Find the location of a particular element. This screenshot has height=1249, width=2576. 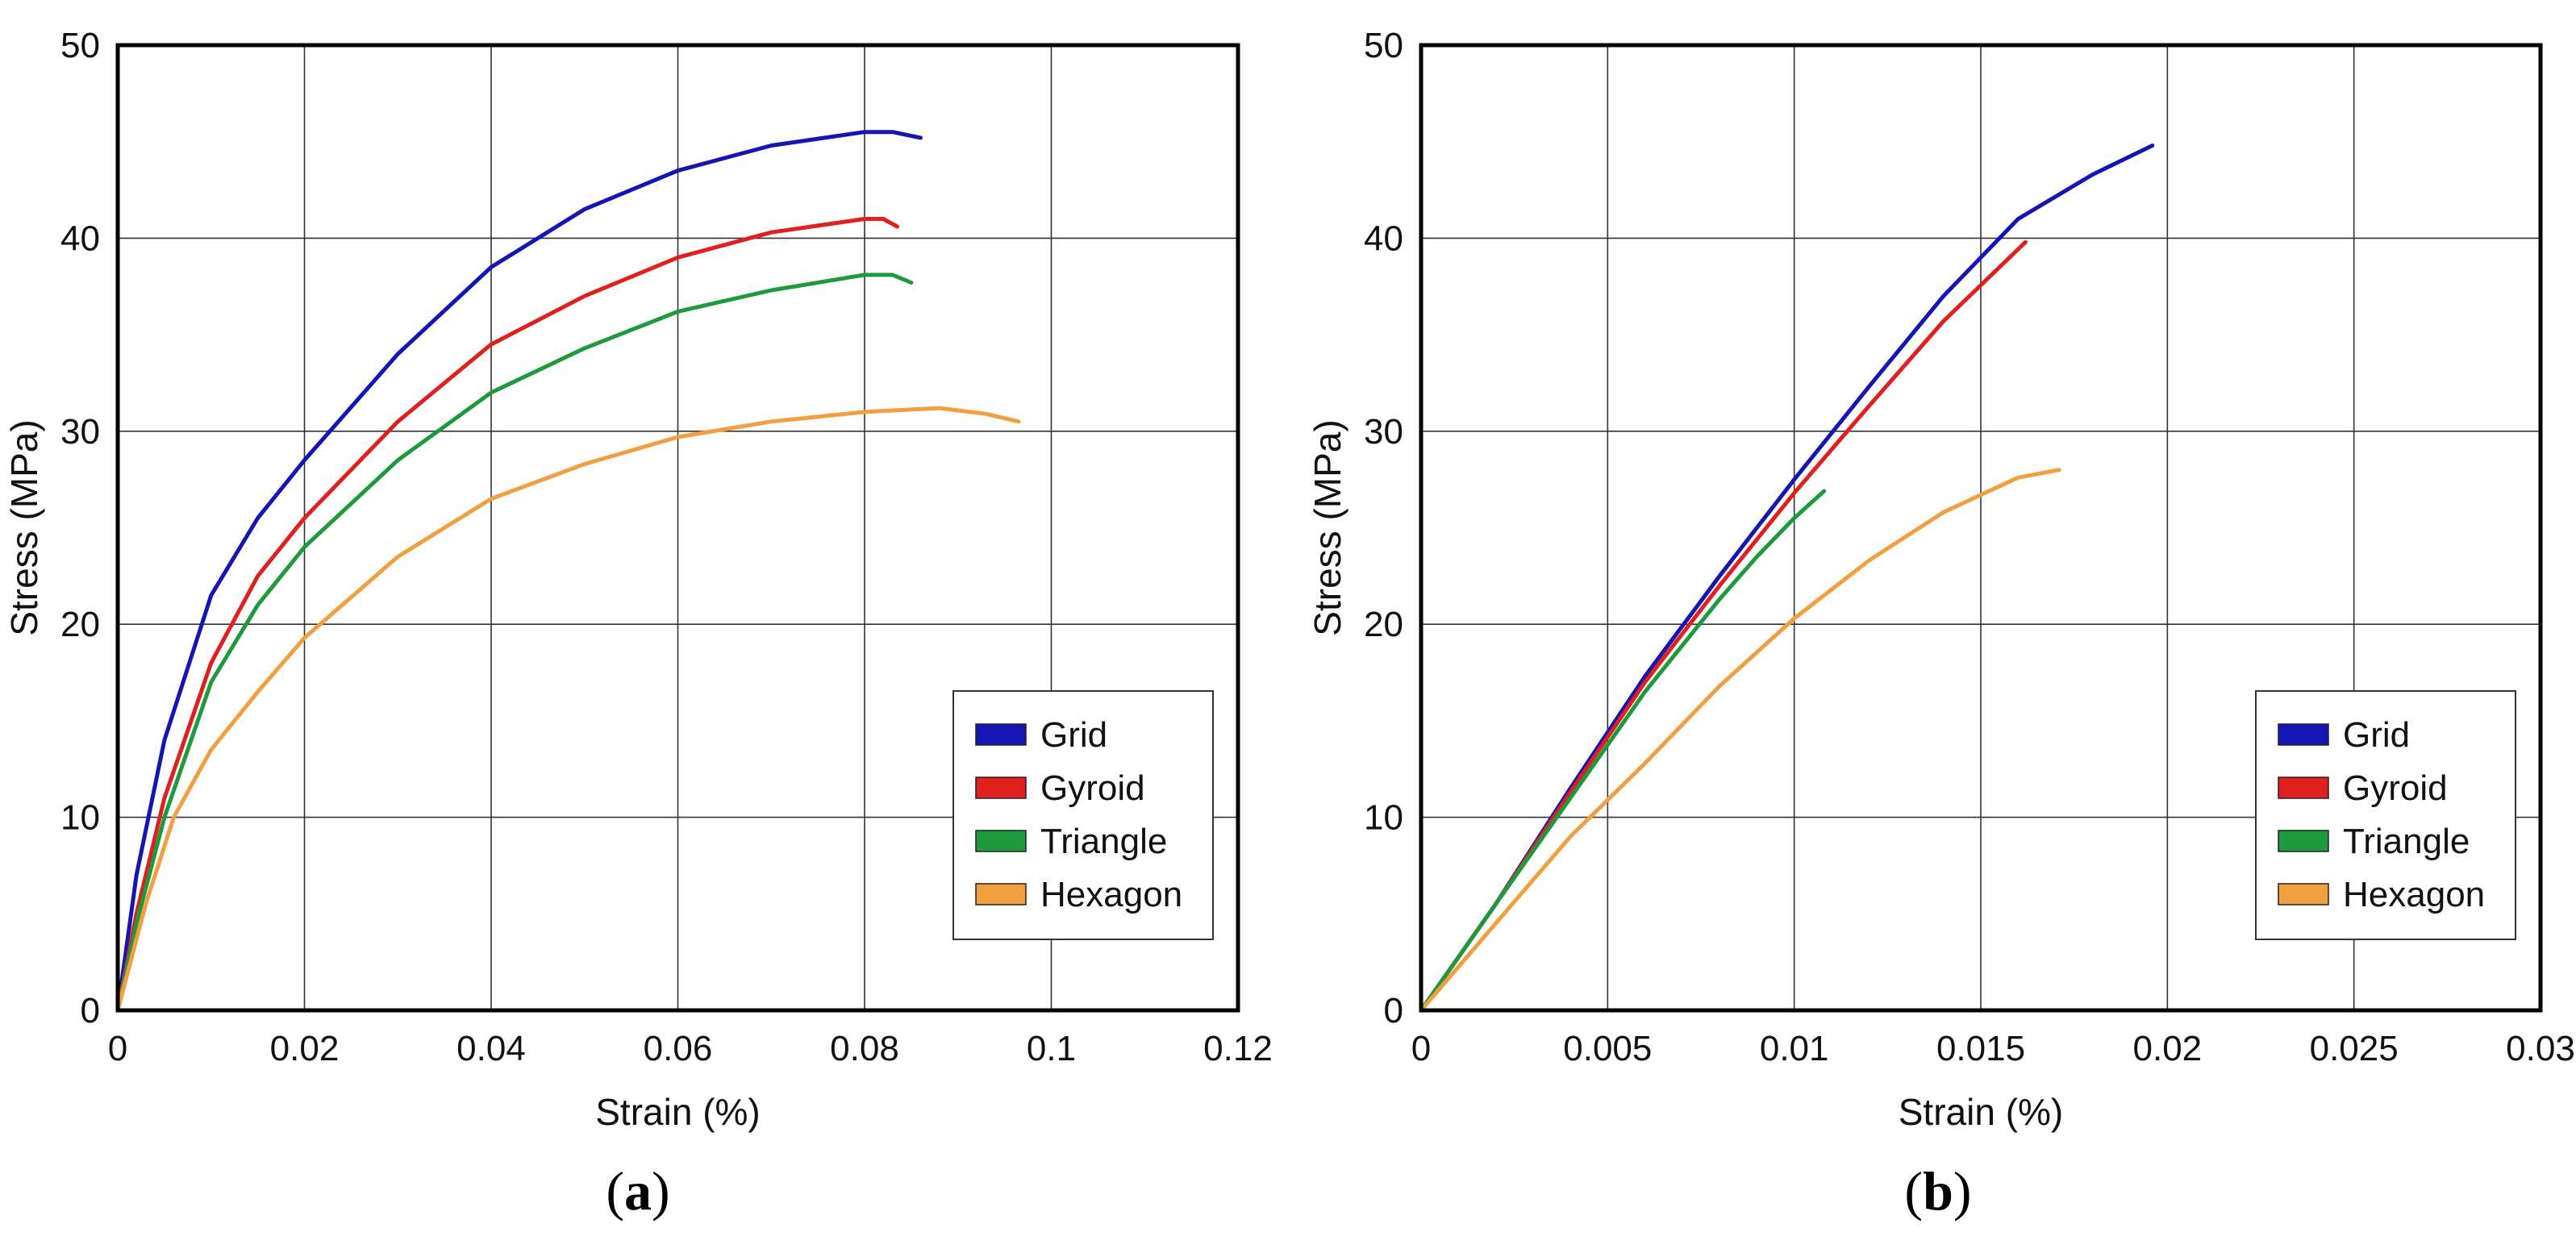

x-tick-label: 0.06 is located at coordinates (678, 1048).